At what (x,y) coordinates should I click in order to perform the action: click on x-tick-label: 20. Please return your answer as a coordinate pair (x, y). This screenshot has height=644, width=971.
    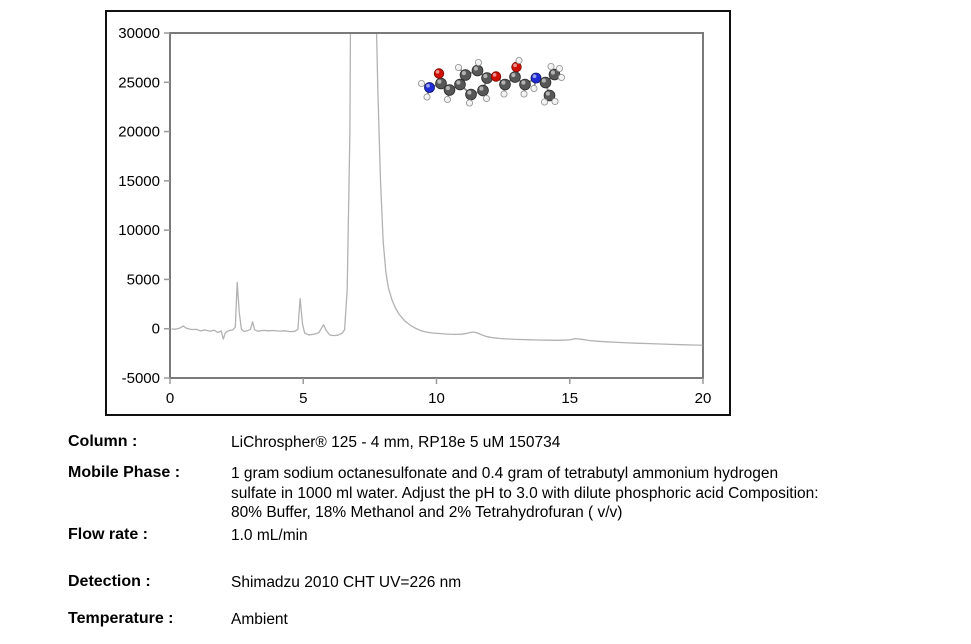
    Looking at the image, I should click on (703, 398).